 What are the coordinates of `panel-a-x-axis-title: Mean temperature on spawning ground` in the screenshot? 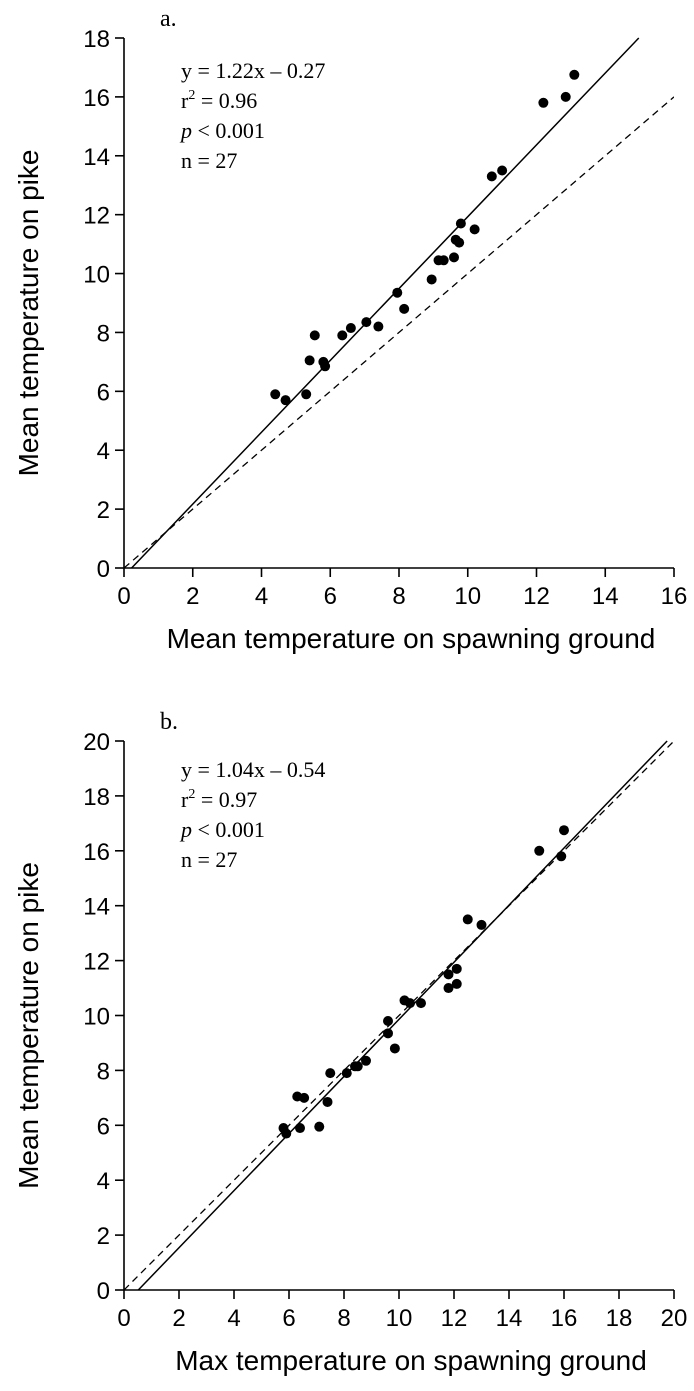 It's located at (411, 638).